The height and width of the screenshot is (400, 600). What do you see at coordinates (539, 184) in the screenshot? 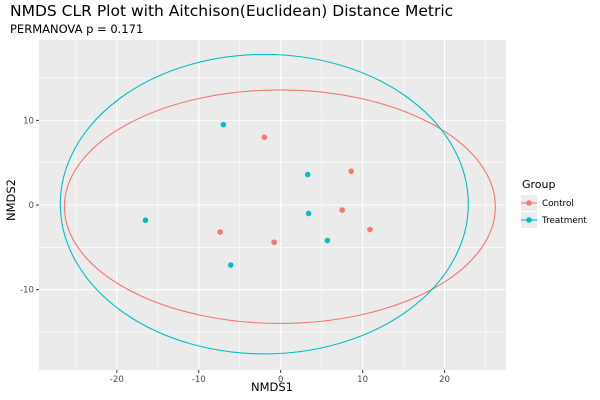
I see `legend-title: Group` at bounding box center [539, 184].